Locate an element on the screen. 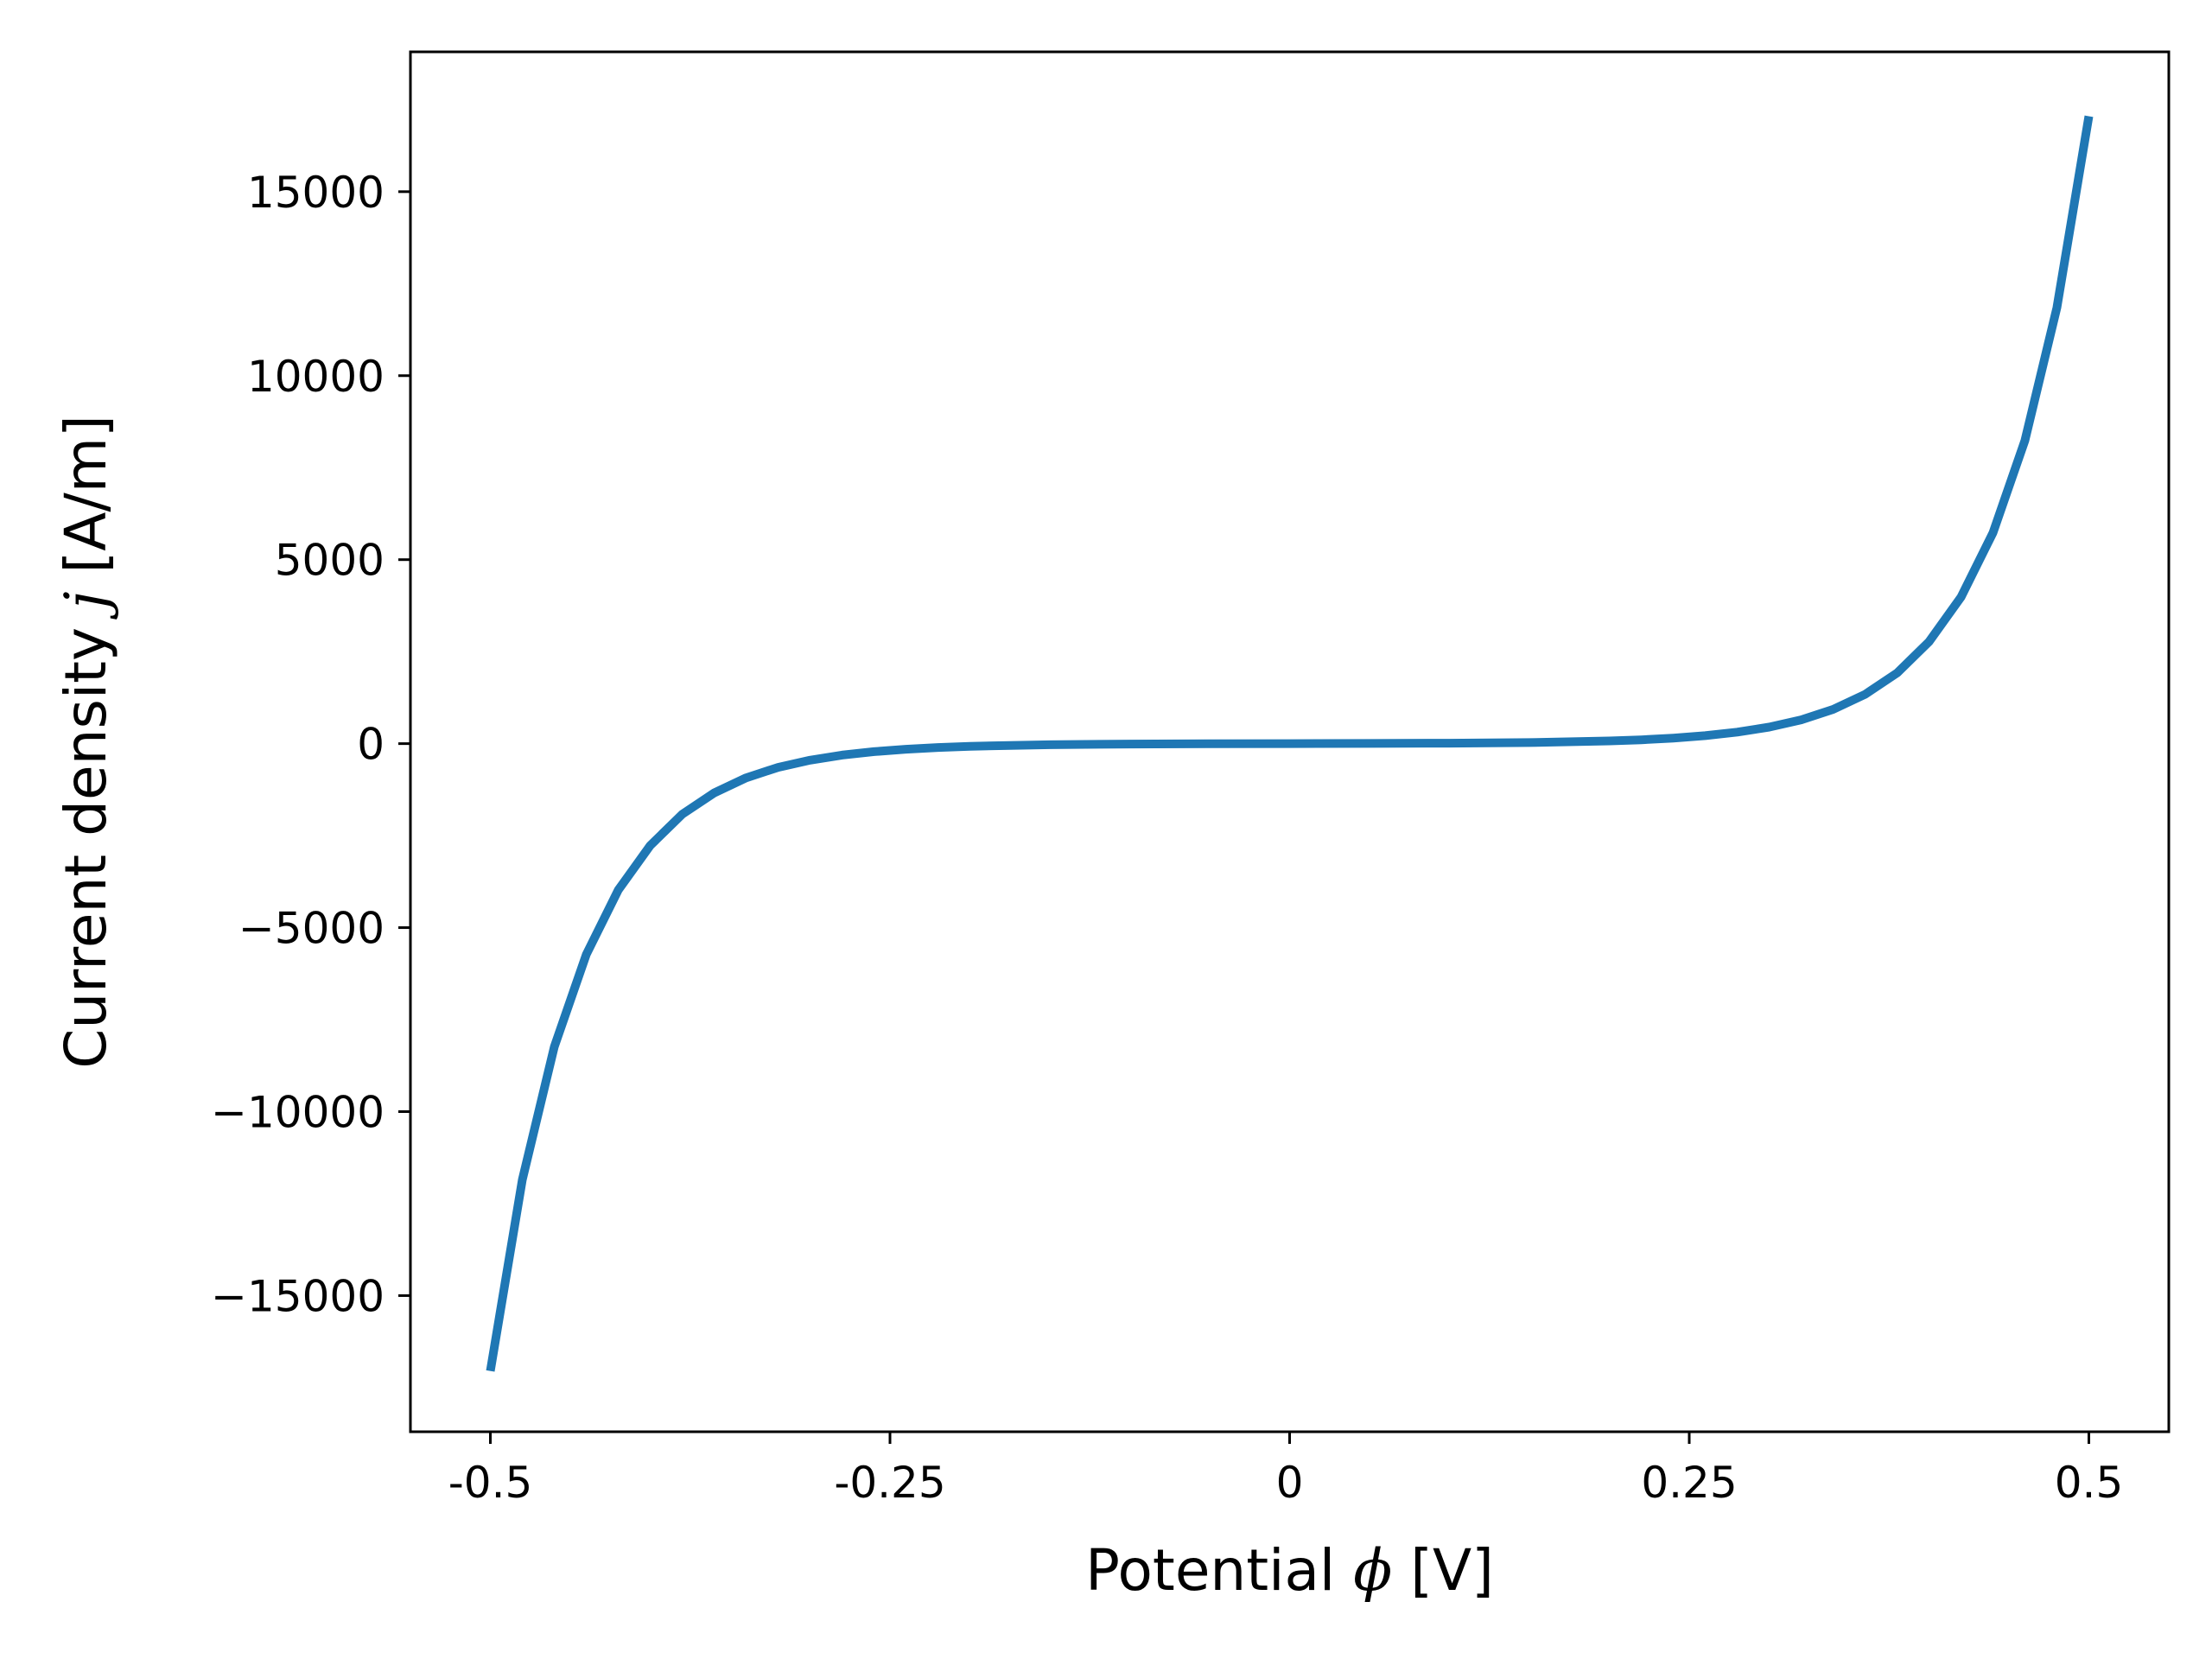 The height and width of the screenshot is (1659, 2212). y-tick-label: 15000 is located at coordinates (316, 193).